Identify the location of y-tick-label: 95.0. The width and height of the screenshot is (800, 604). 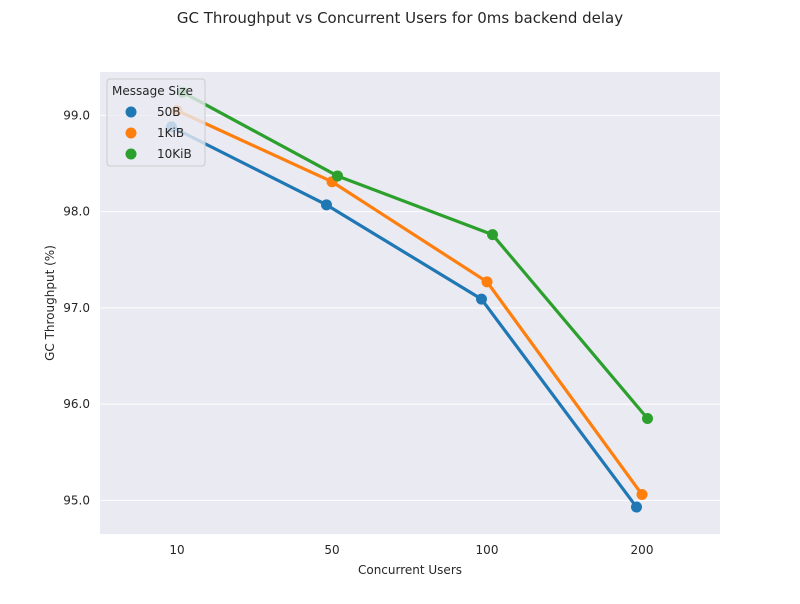
(76, 500).